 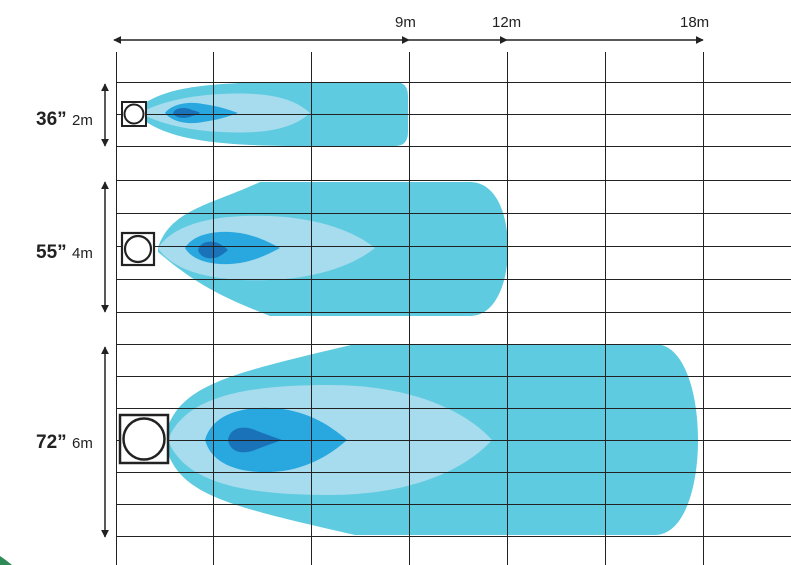 I want to click on dim-label-6m: 6m, so click(x=82, y=443).